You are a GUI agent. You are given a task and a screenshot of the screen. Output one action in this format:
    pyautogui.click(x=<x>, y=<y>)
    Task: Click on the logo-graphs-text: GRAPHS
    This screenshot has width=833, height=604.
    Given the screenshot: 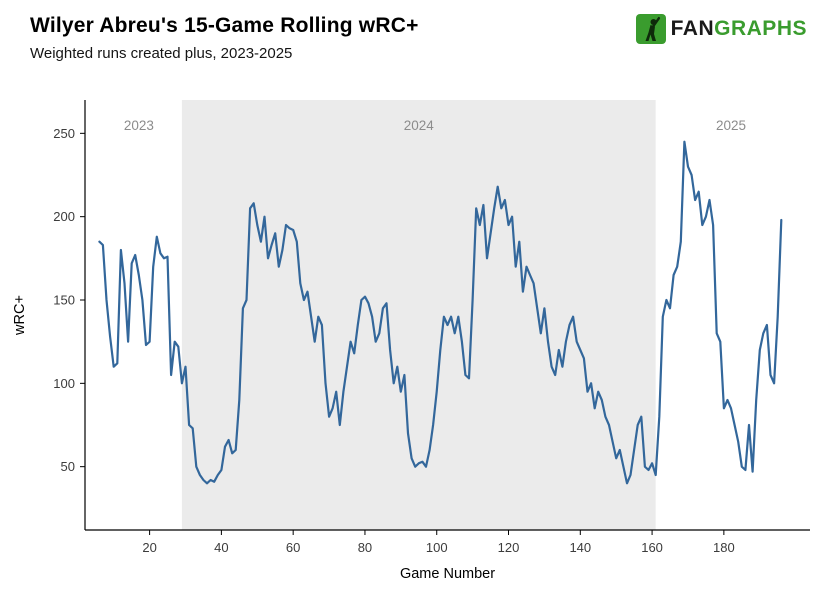 What is the action you would take?
    pyautogui.click(x=760, y=28)
    